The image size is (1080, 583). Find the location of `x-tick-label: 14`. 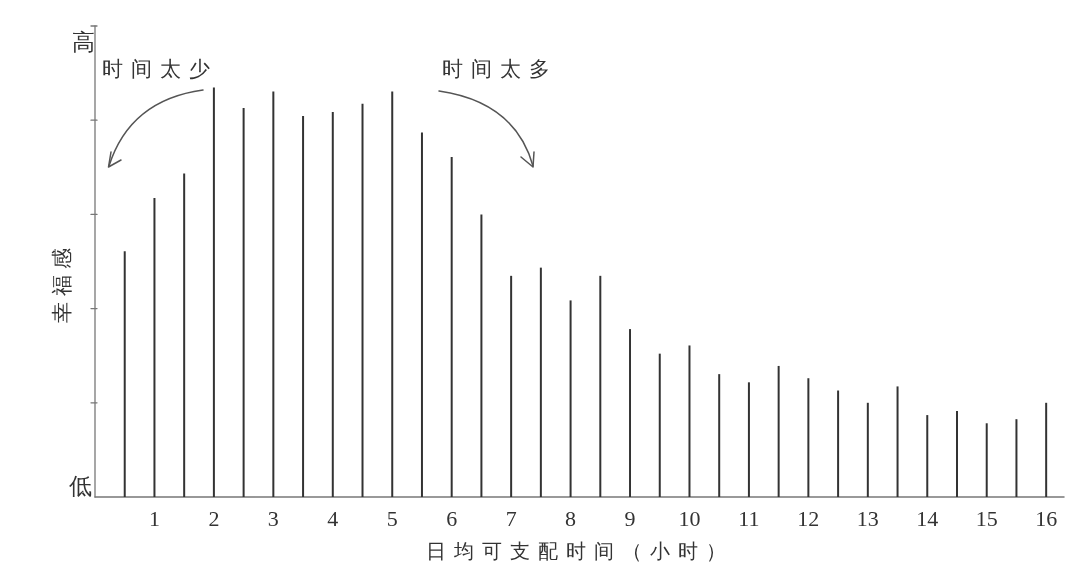

x-tick-label: 14 is located at coordinates (927, 518).